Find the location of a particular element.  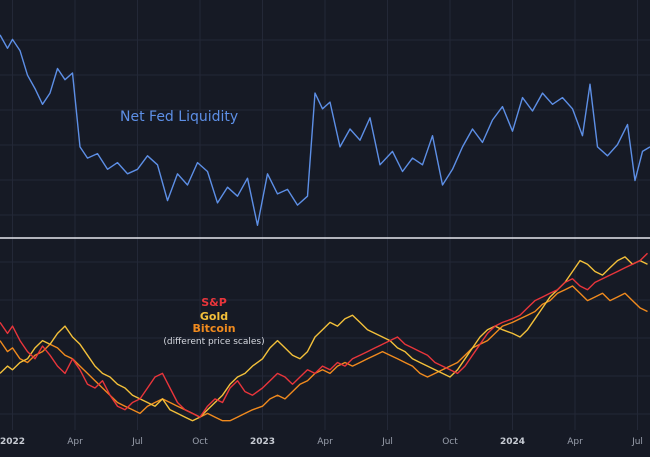

x-tick-label-7: Oct is located at coordinates (450, 442).